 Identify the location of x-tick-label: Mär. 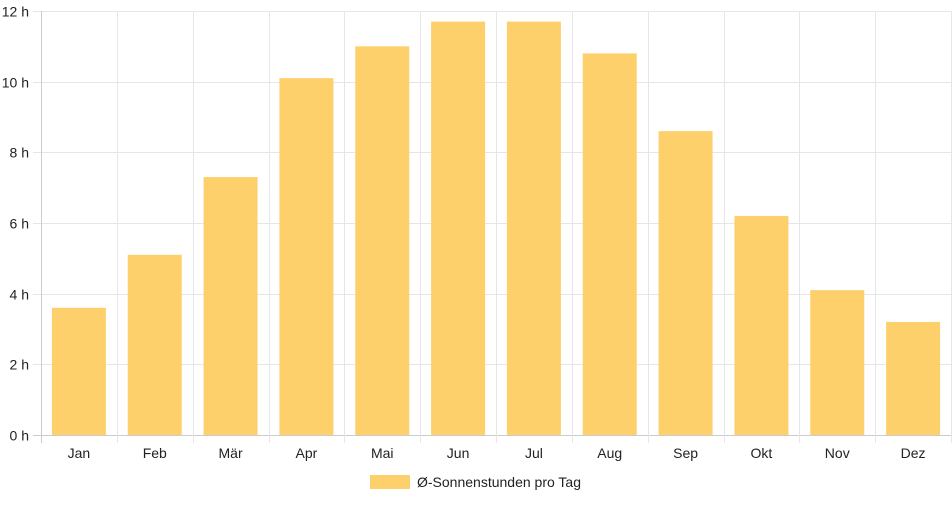
(231, 453).